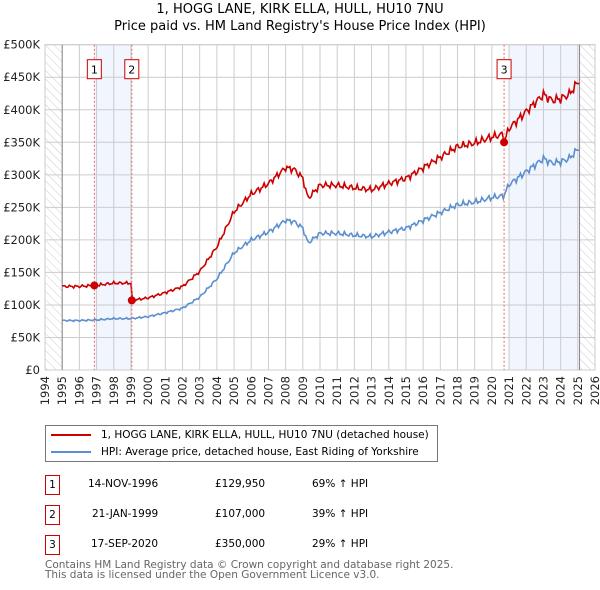 The image size is (600, 590). I want to click on y-tick-label: £100K, so click(21, 305).